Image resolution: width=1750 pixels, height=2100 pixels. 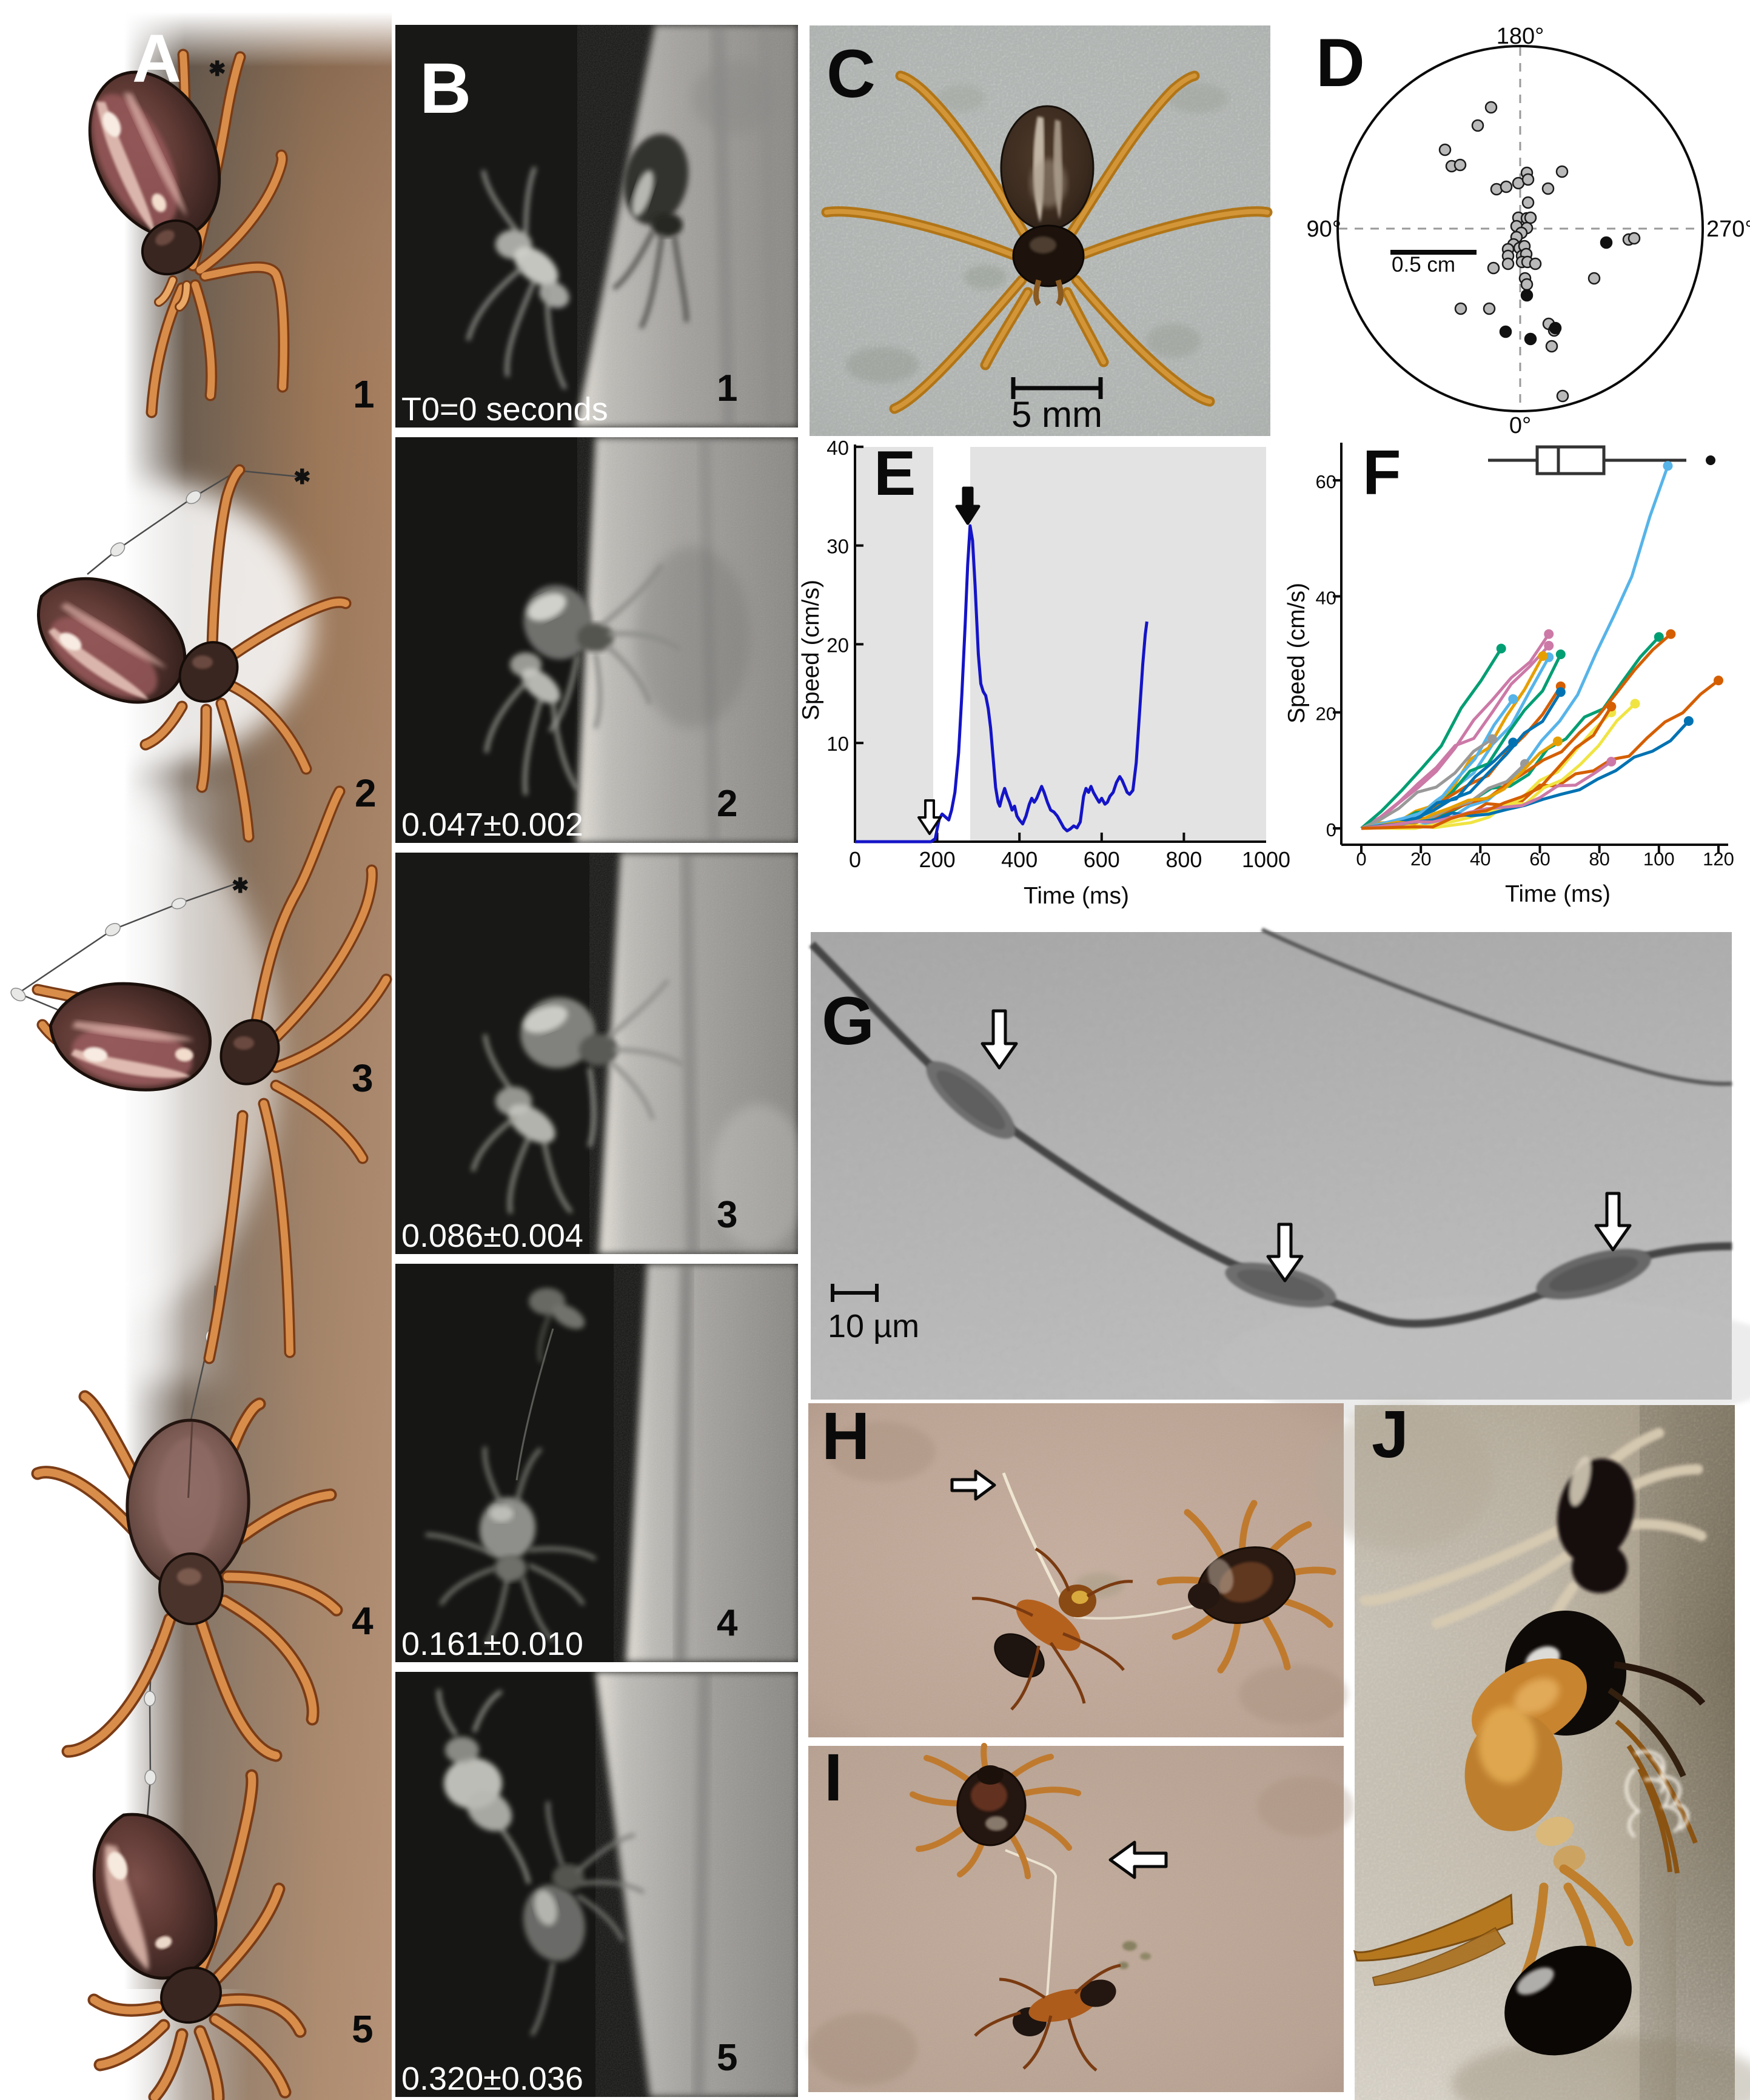 What do you see at coordinates (1382, 473) in the screenshot?
I see `svg-text: F` at bounding box center [1382, 473].